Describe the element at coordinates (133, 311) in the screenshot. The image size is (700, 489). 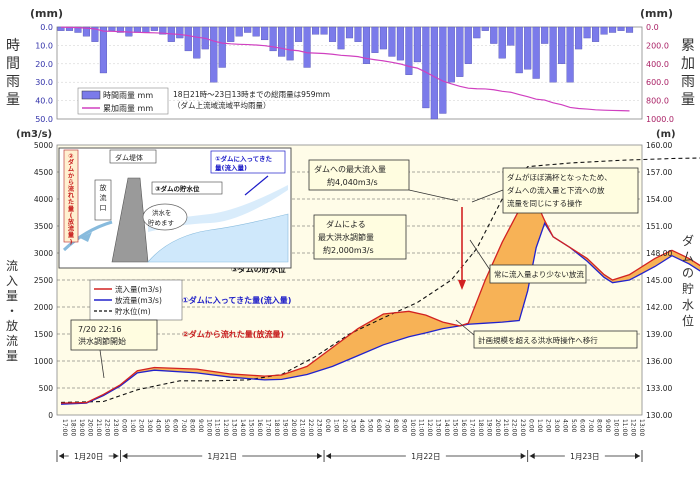
I see `legend-storage-label: 貯水位(m)` at that location.